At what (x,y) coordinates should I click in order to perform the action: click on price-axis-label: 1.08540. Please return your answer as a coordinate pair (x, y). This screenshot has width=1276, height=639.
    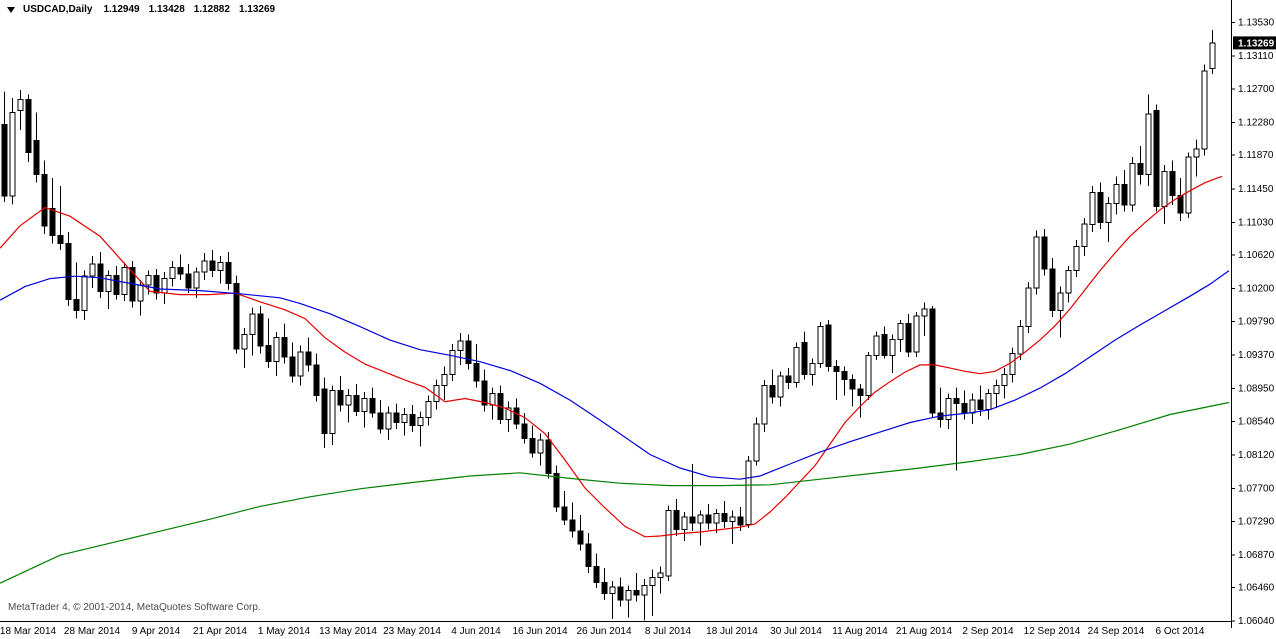
    Looking at the image, I should click on (1256, 421).